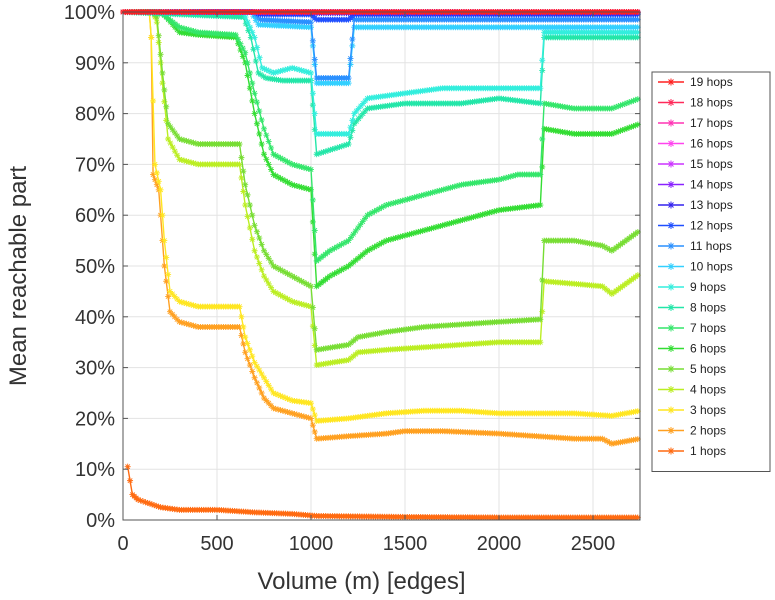  What do you see at coordinates (95, 470) in the screenshot?
I see `y-tick-label: 10%` at bounding box center [95, 470].